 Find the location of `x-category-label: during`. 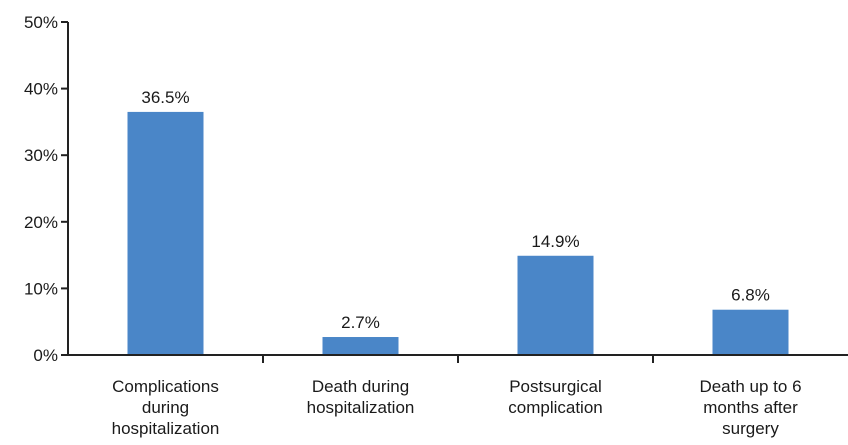

x-category-label: during is located at coordinates (165, 407).